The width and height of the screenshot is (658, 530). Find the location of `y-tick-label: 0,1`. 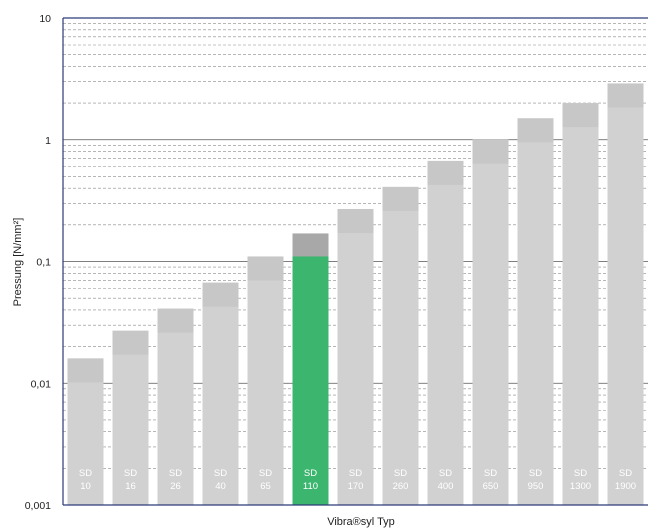

y-tick-label: 0,1 is located at coordinates (43, 263).